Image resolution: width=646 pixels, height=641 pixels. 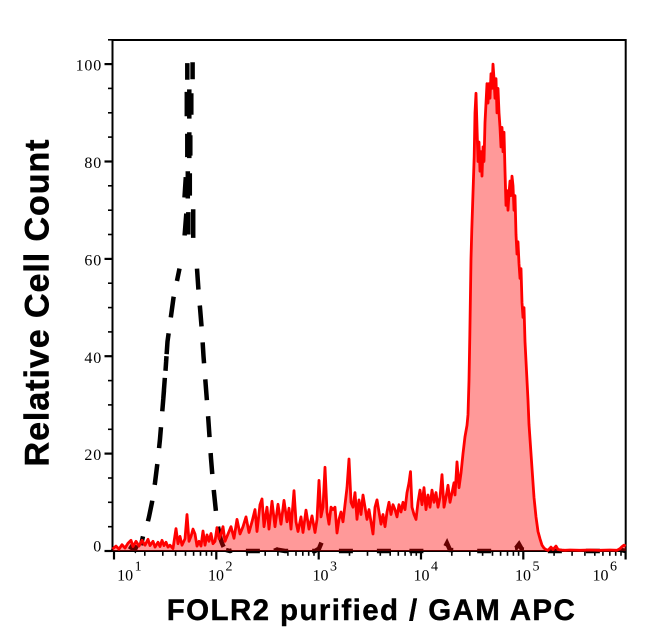 I want to click on svg-text: 20, so click(x=93, y=455).